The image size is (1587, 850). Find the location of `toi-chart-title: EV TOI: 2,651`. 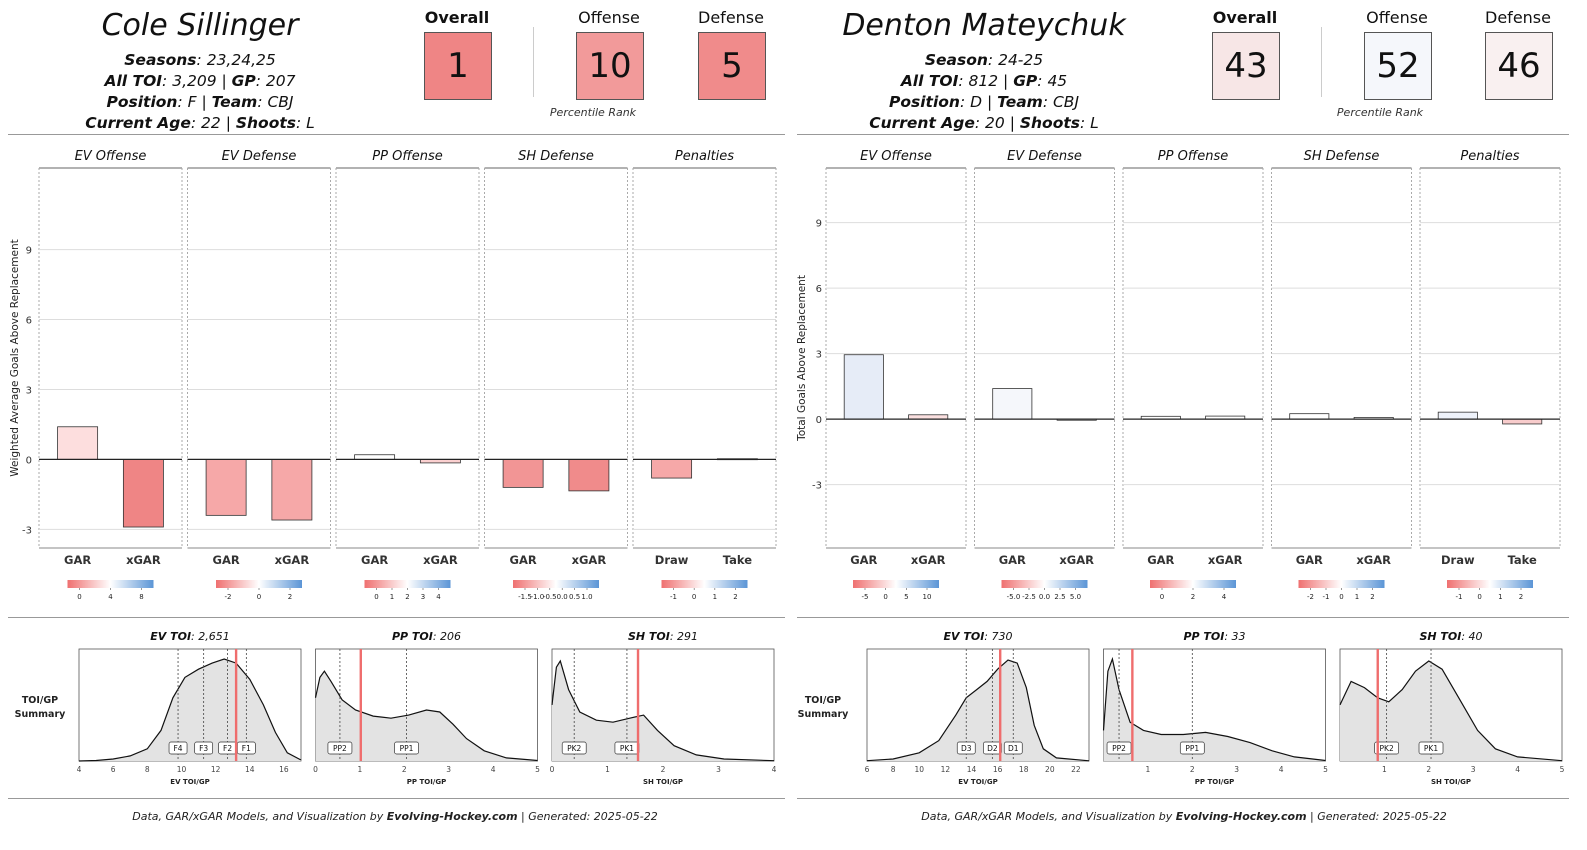

toi-chart-title: EV TOI: 2,651 is located at coordinates (190, 636).